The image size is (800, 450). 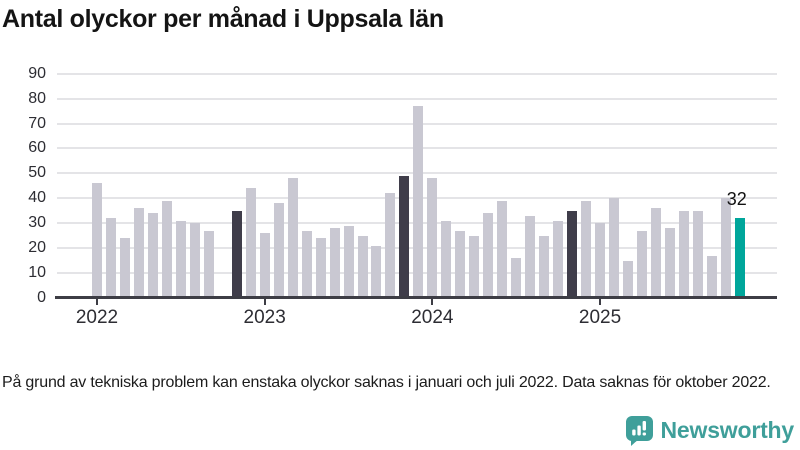 I want to click on x-axis-tick-2022, so click(x=97, y=302).